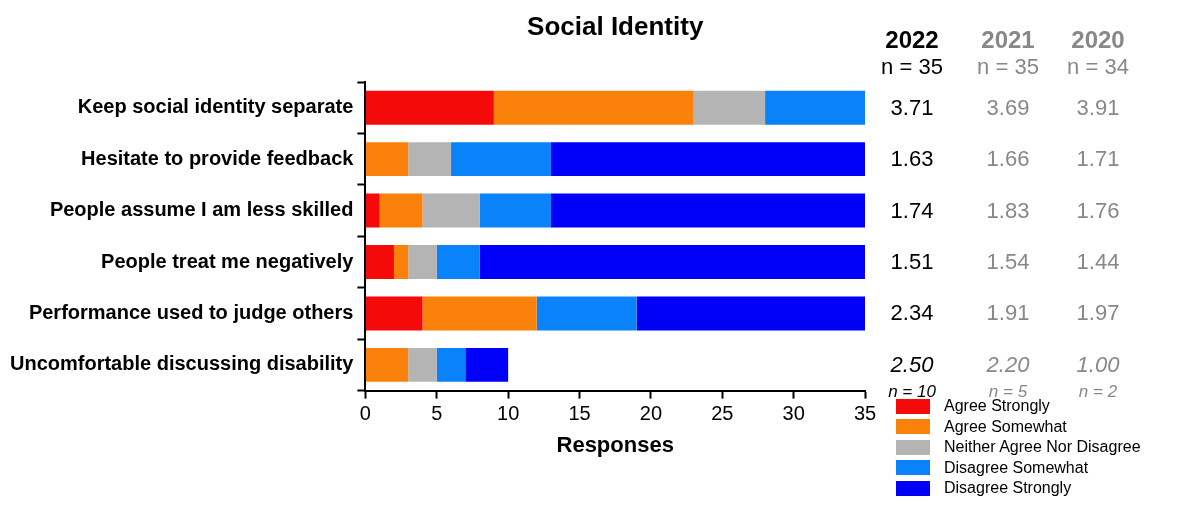  What do you see at coordinates (228, 260) in the screenshot?
I see `y-tick-label: People treat me negatively` at bounding box center [228, 260].